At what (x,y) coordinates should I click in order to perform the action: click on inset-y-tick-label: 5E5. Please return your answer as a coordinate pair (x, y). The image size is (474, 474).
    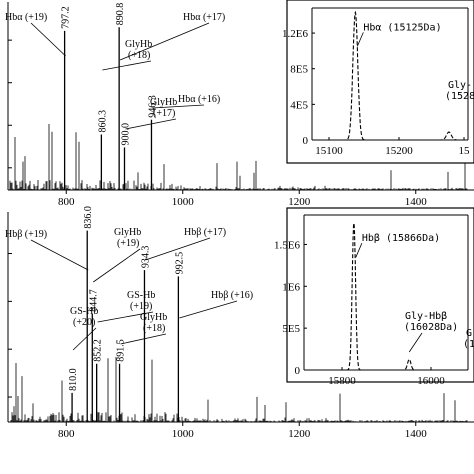
    Looking at the image, I should click on (291, 329).